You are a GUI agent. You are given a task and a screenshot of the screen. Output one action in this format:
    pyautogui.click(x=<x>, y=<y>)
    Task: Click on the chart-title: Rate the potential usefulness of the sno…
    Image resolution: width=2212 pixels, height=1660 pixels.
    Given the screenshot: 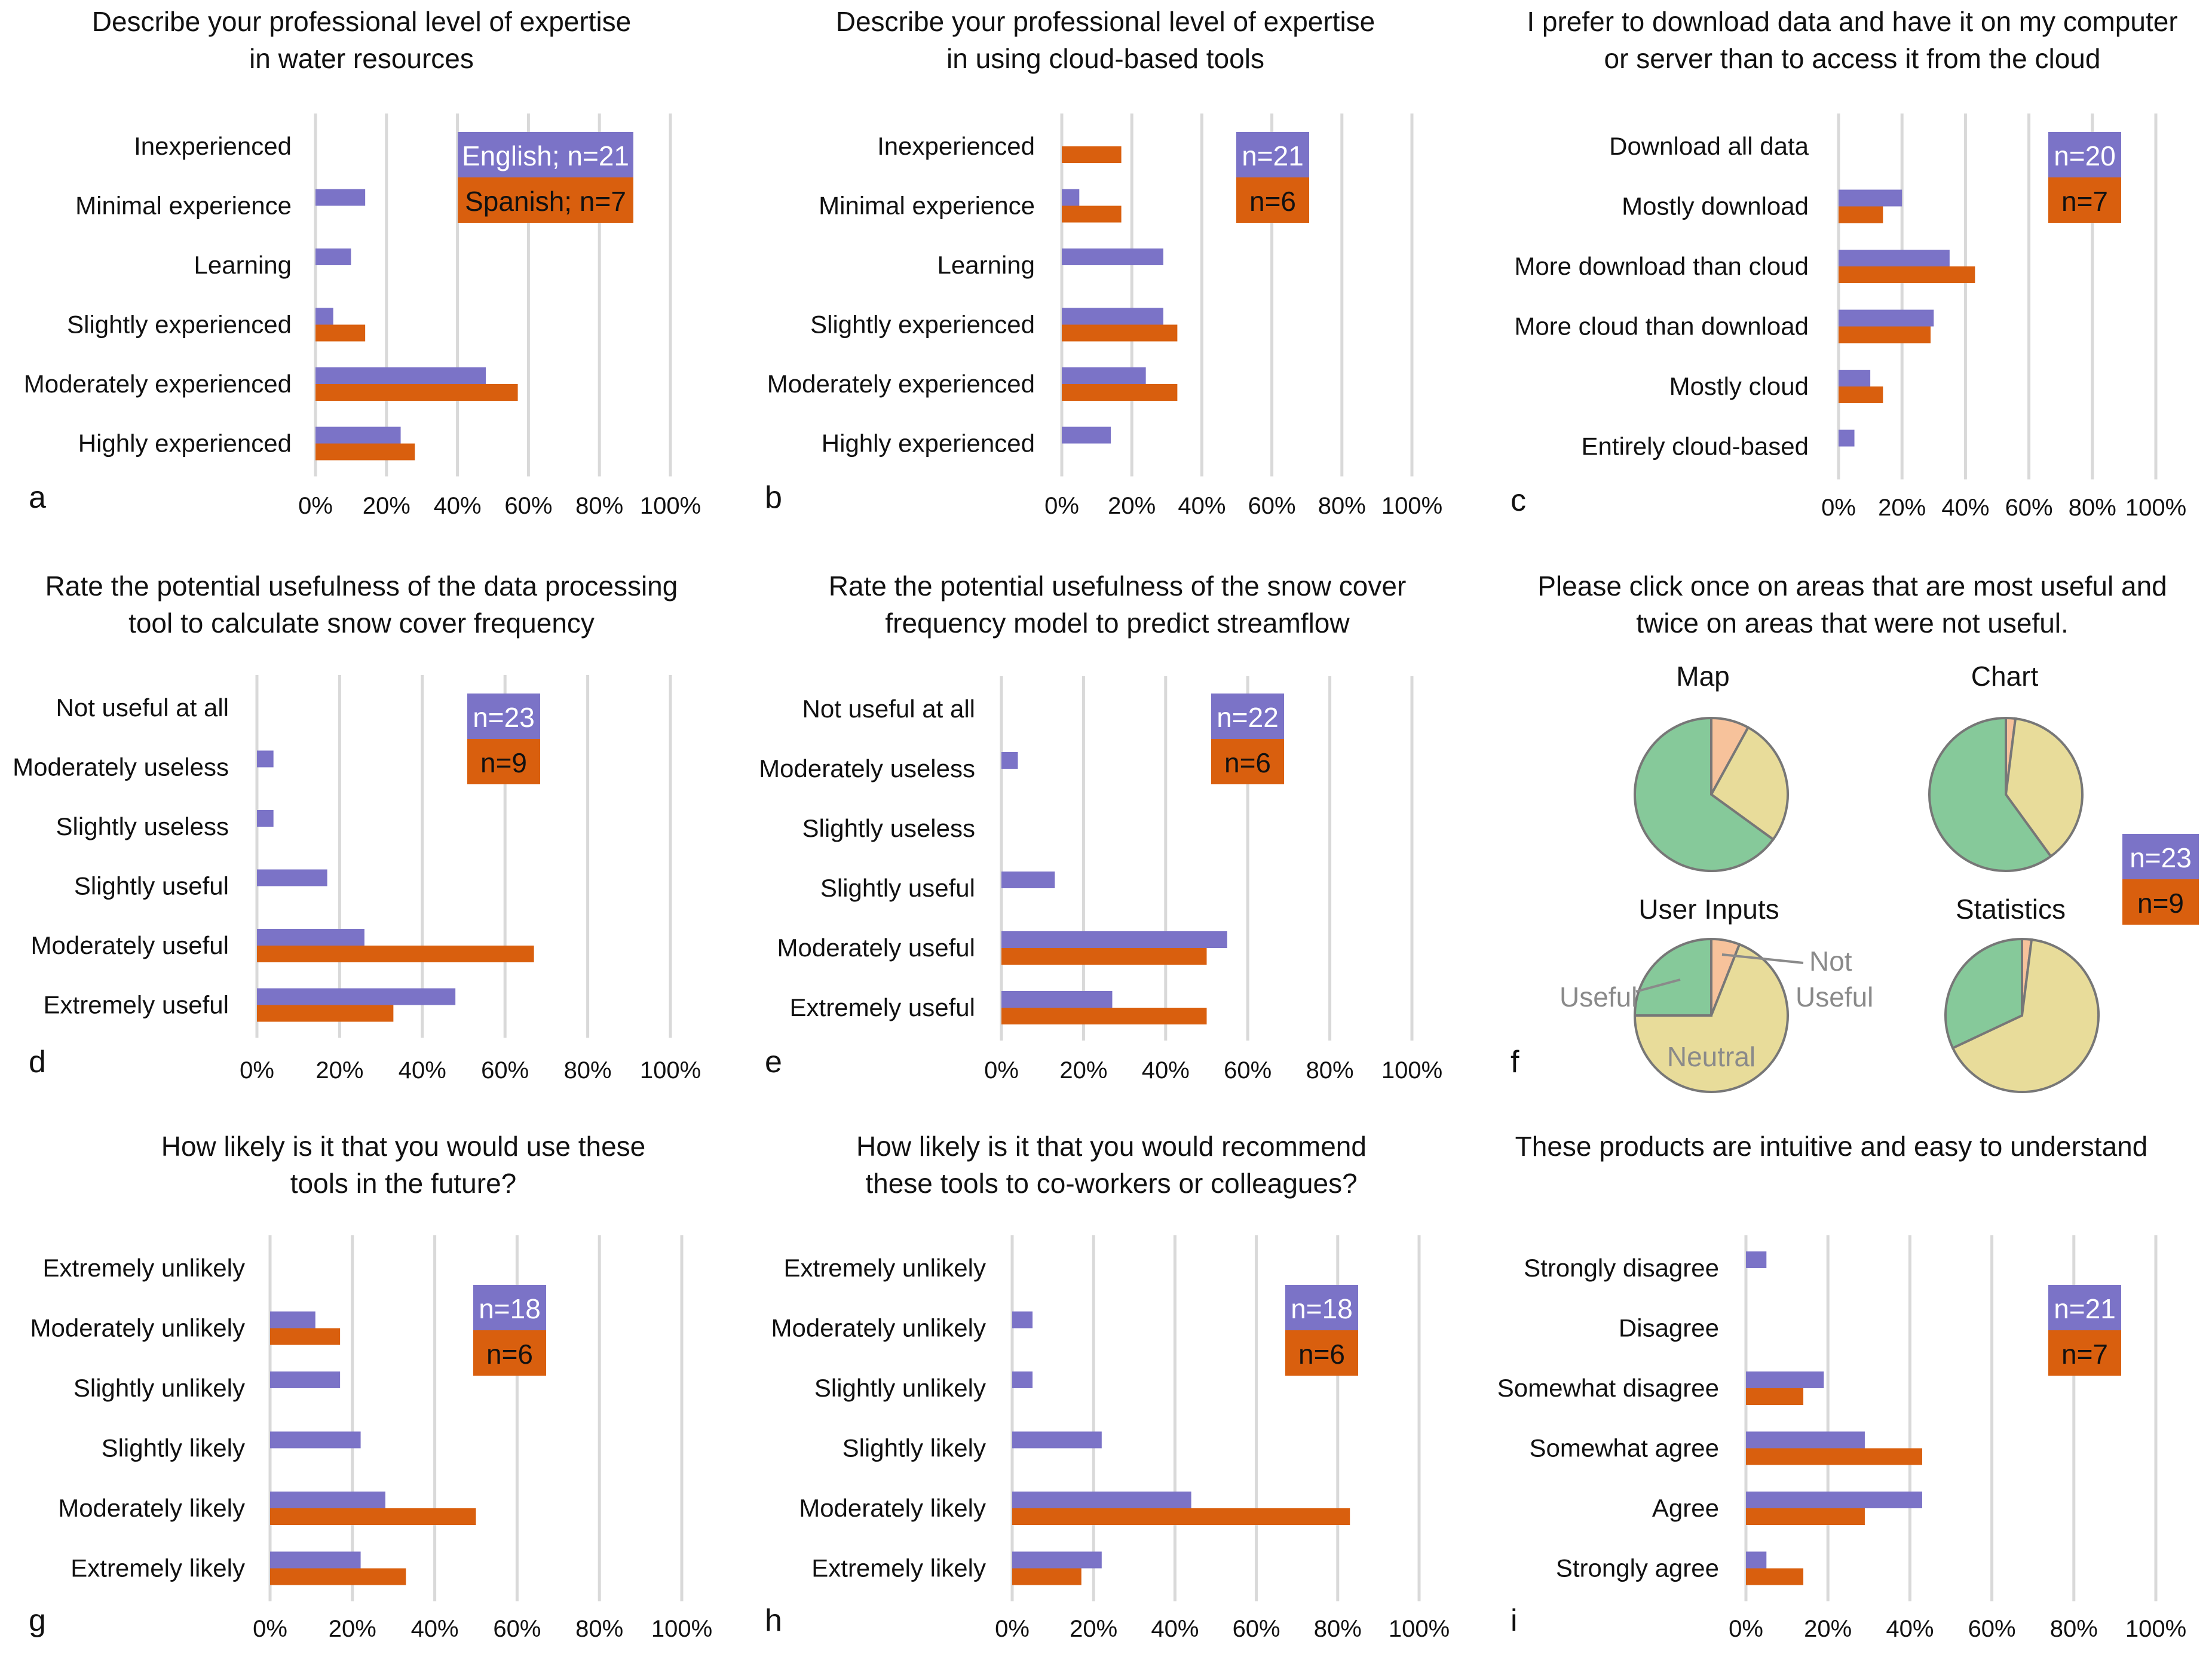 What is the action you would take?
    pyautogui.click(x=1118, y=586)
    